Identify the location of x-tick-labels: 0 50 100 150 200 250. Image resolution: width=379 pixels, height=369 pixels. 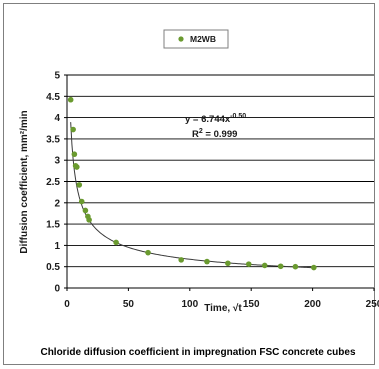
(221, 304).